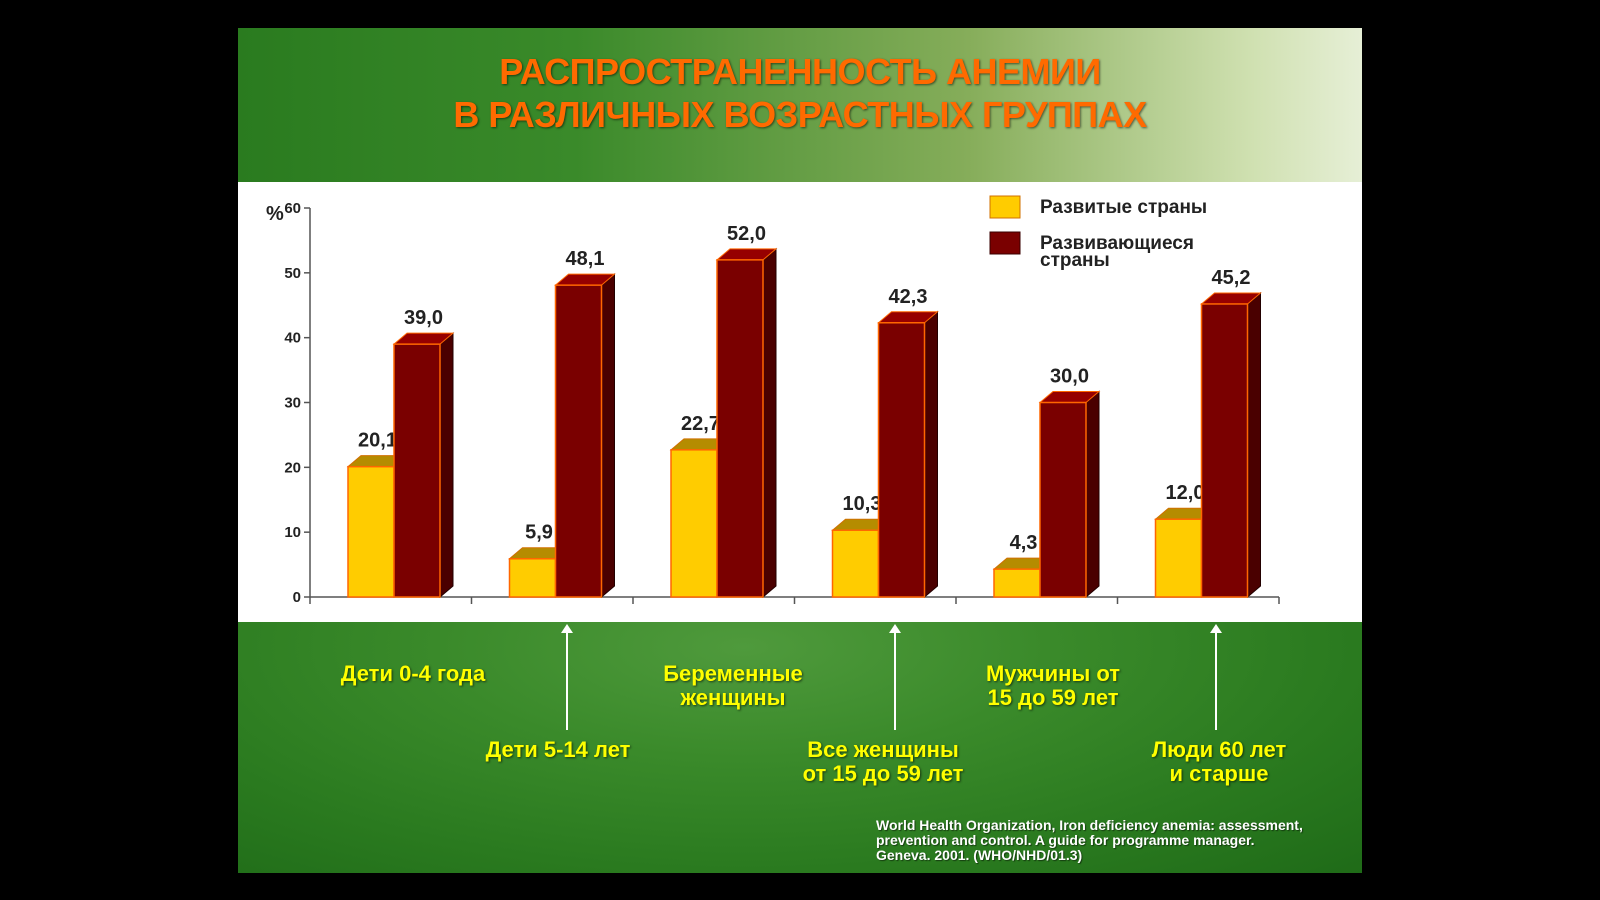 Image resolution: width=1600 pixels, height=900 pixels. What do you see at coordinates (1005, 207) in the screenshot?
I see `legend-swatch-developed` at bounding box center [1005, 207].